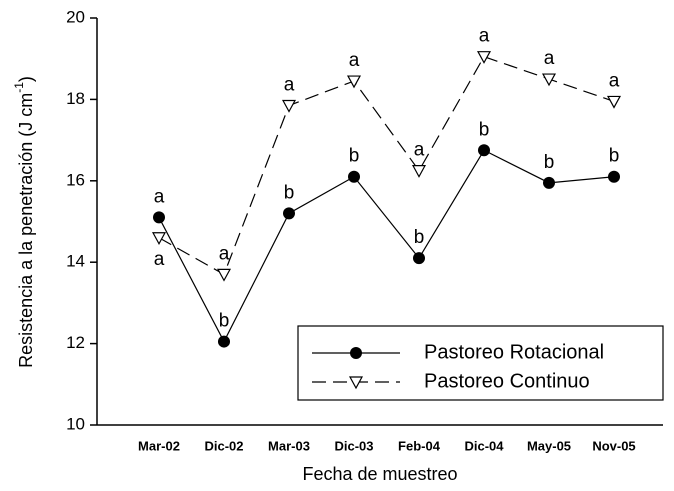 Image resolution: width=674 pixels, height=491 pixels. What do you see at coordinates (19, 87) in the screenshot?
I see `y-axis-label-sup: -1` at bounding box center [19, 87].